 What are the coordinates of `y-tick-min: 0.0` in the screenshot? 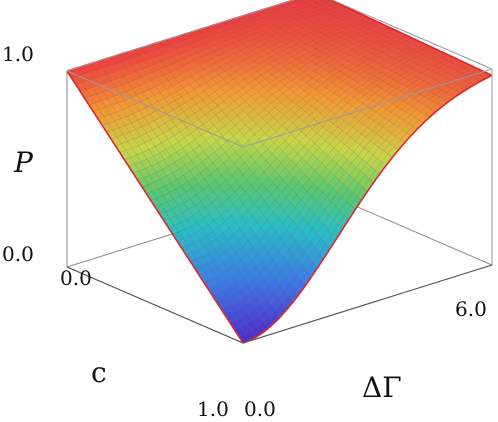 It's located at (260, 409).